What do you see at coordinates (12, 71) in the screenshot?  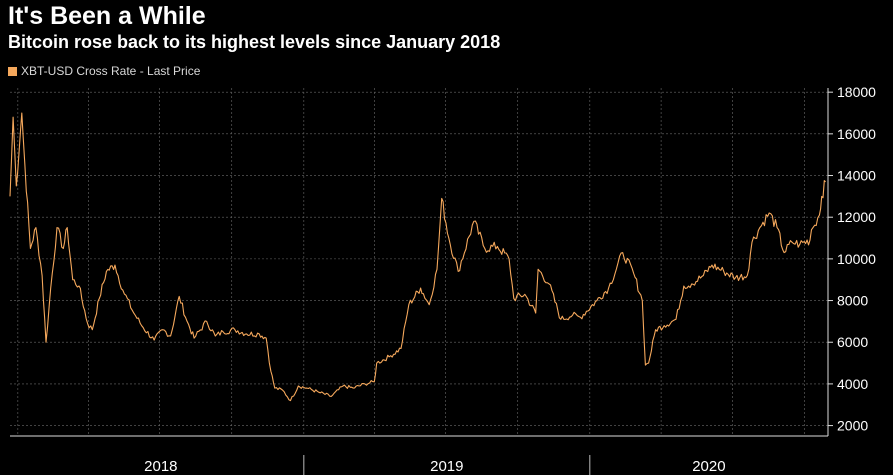 I see `legend-swatch` at bounding box center [12, 71].